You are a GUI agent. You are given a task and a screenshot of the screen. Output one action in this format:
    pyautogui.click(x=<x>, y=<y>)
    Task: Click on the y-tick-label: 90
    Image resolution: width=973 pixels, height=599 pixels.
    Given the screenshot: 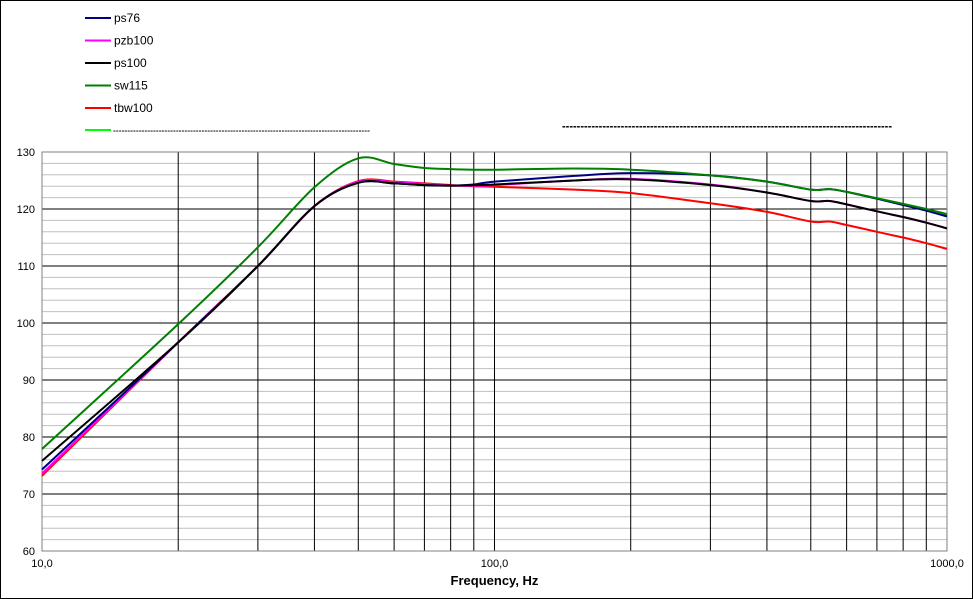 What is the action you would take?
    pyautogui.click(x=29, y=381)
    